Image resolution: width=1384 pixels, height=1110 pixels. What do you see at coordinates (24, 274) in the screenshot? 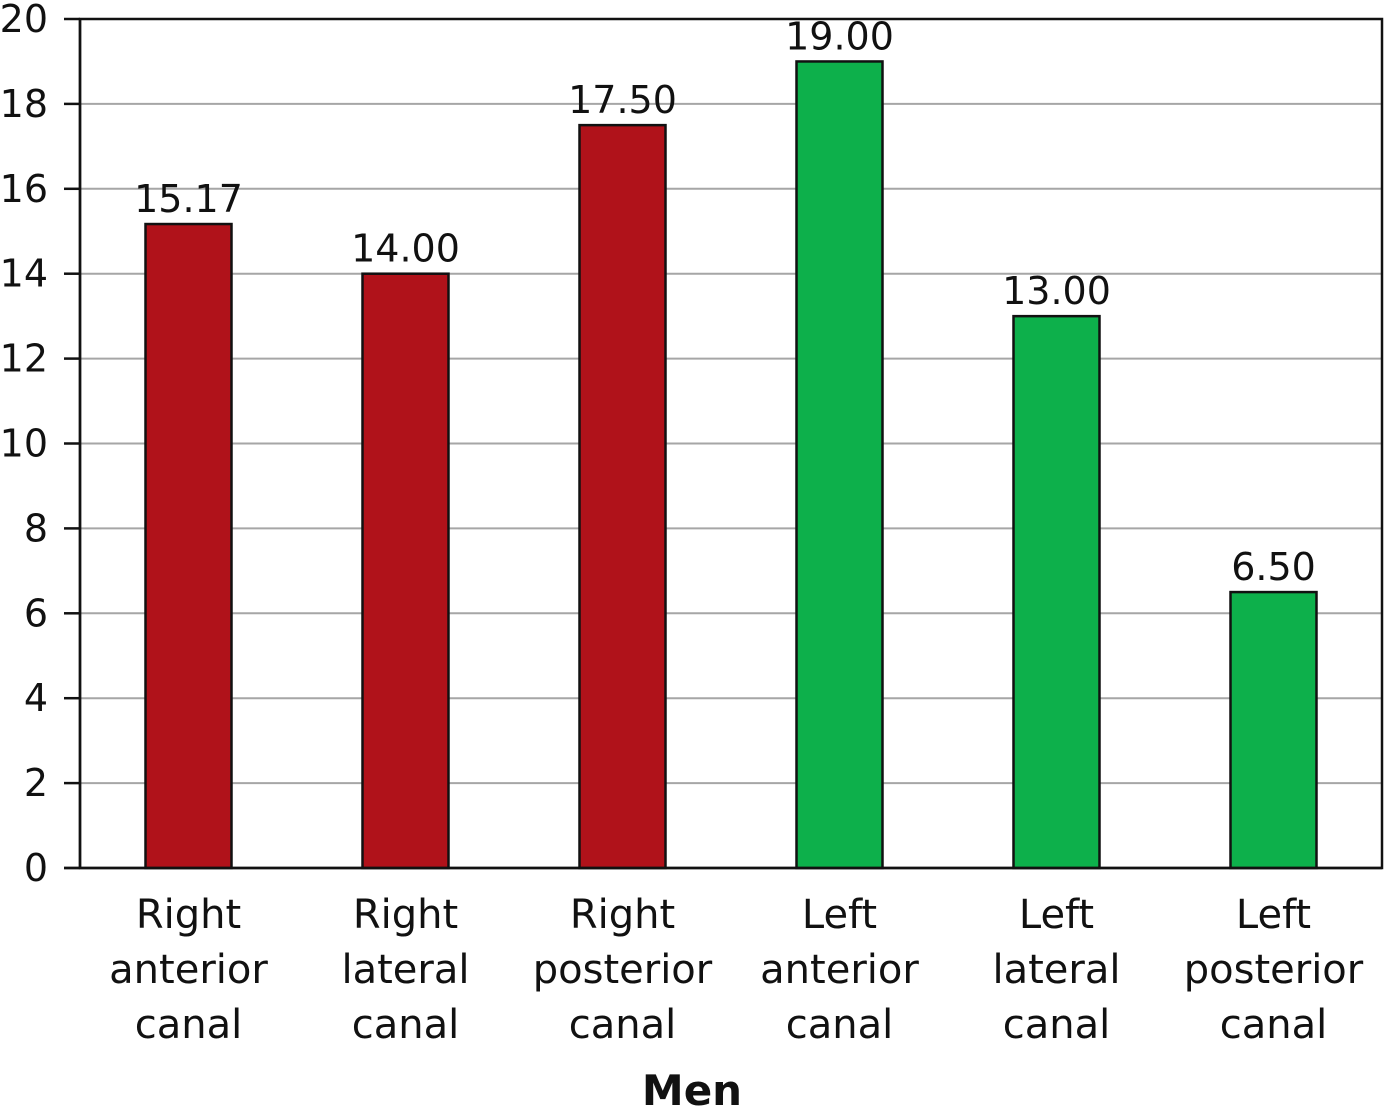
I see `y-tick-label: 14` at bounding box center [24, 274].